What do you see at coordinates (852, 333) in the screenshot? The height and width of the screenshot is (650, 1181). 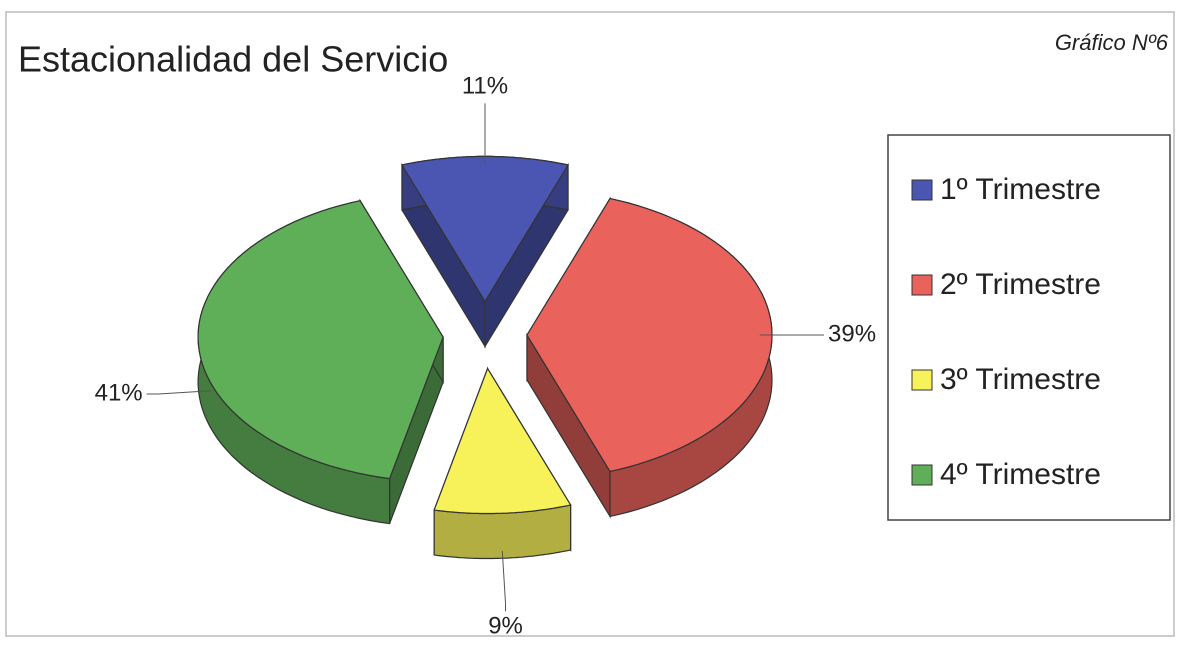 I see `data-label: 39%` at bounding box center [852, 333].